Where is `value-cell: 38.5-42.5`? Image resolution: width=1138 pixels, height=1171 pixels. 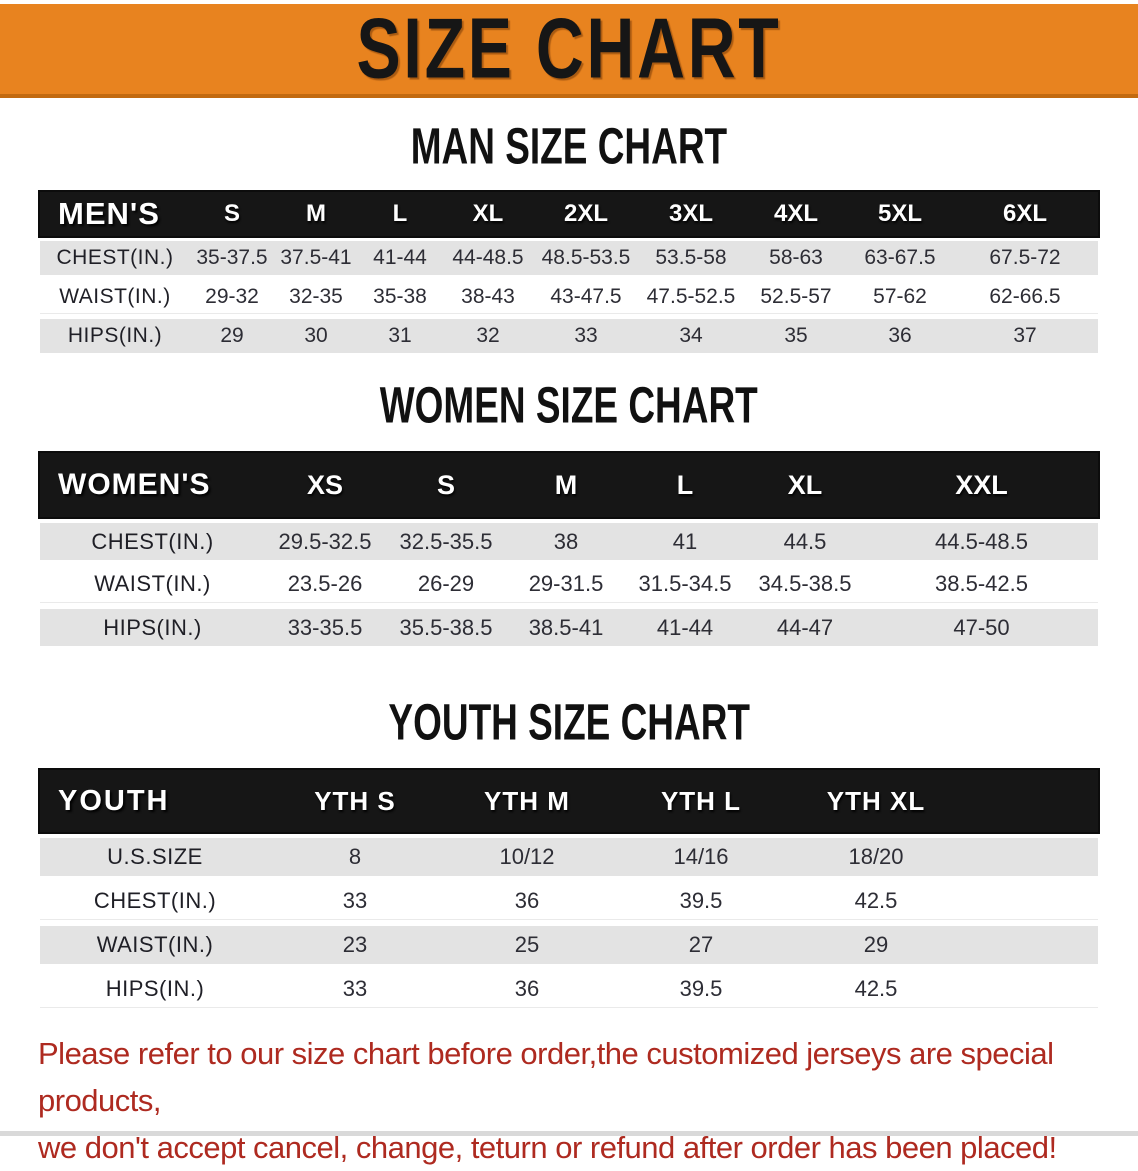 value-cell: 38.5-42.5 is located at coordinates (981, 583).